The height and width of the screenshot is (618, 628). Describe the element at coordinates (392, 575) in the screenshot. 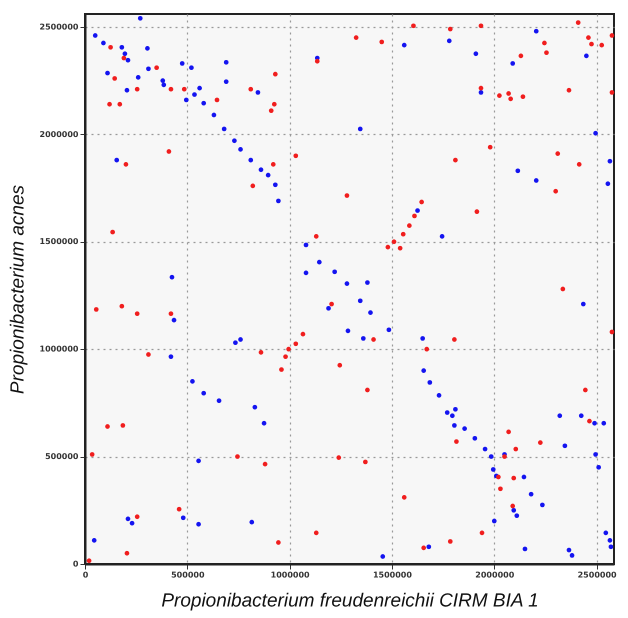

I see `x-tick-label: 1500000` at that location.